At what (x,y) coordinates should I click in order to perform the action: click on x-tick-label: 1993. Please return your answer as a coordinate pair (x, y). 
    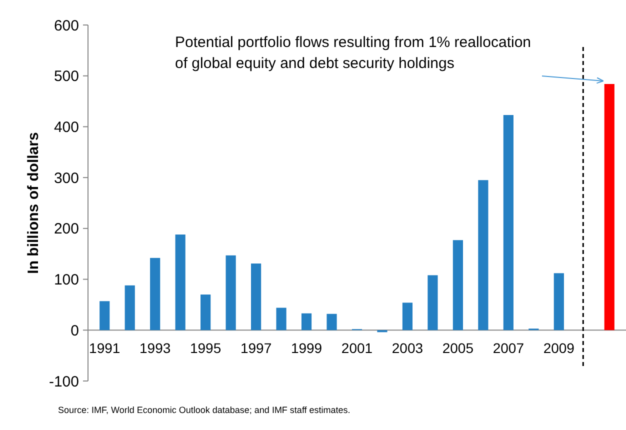
    Looking at the image, I should click on (155, 348).